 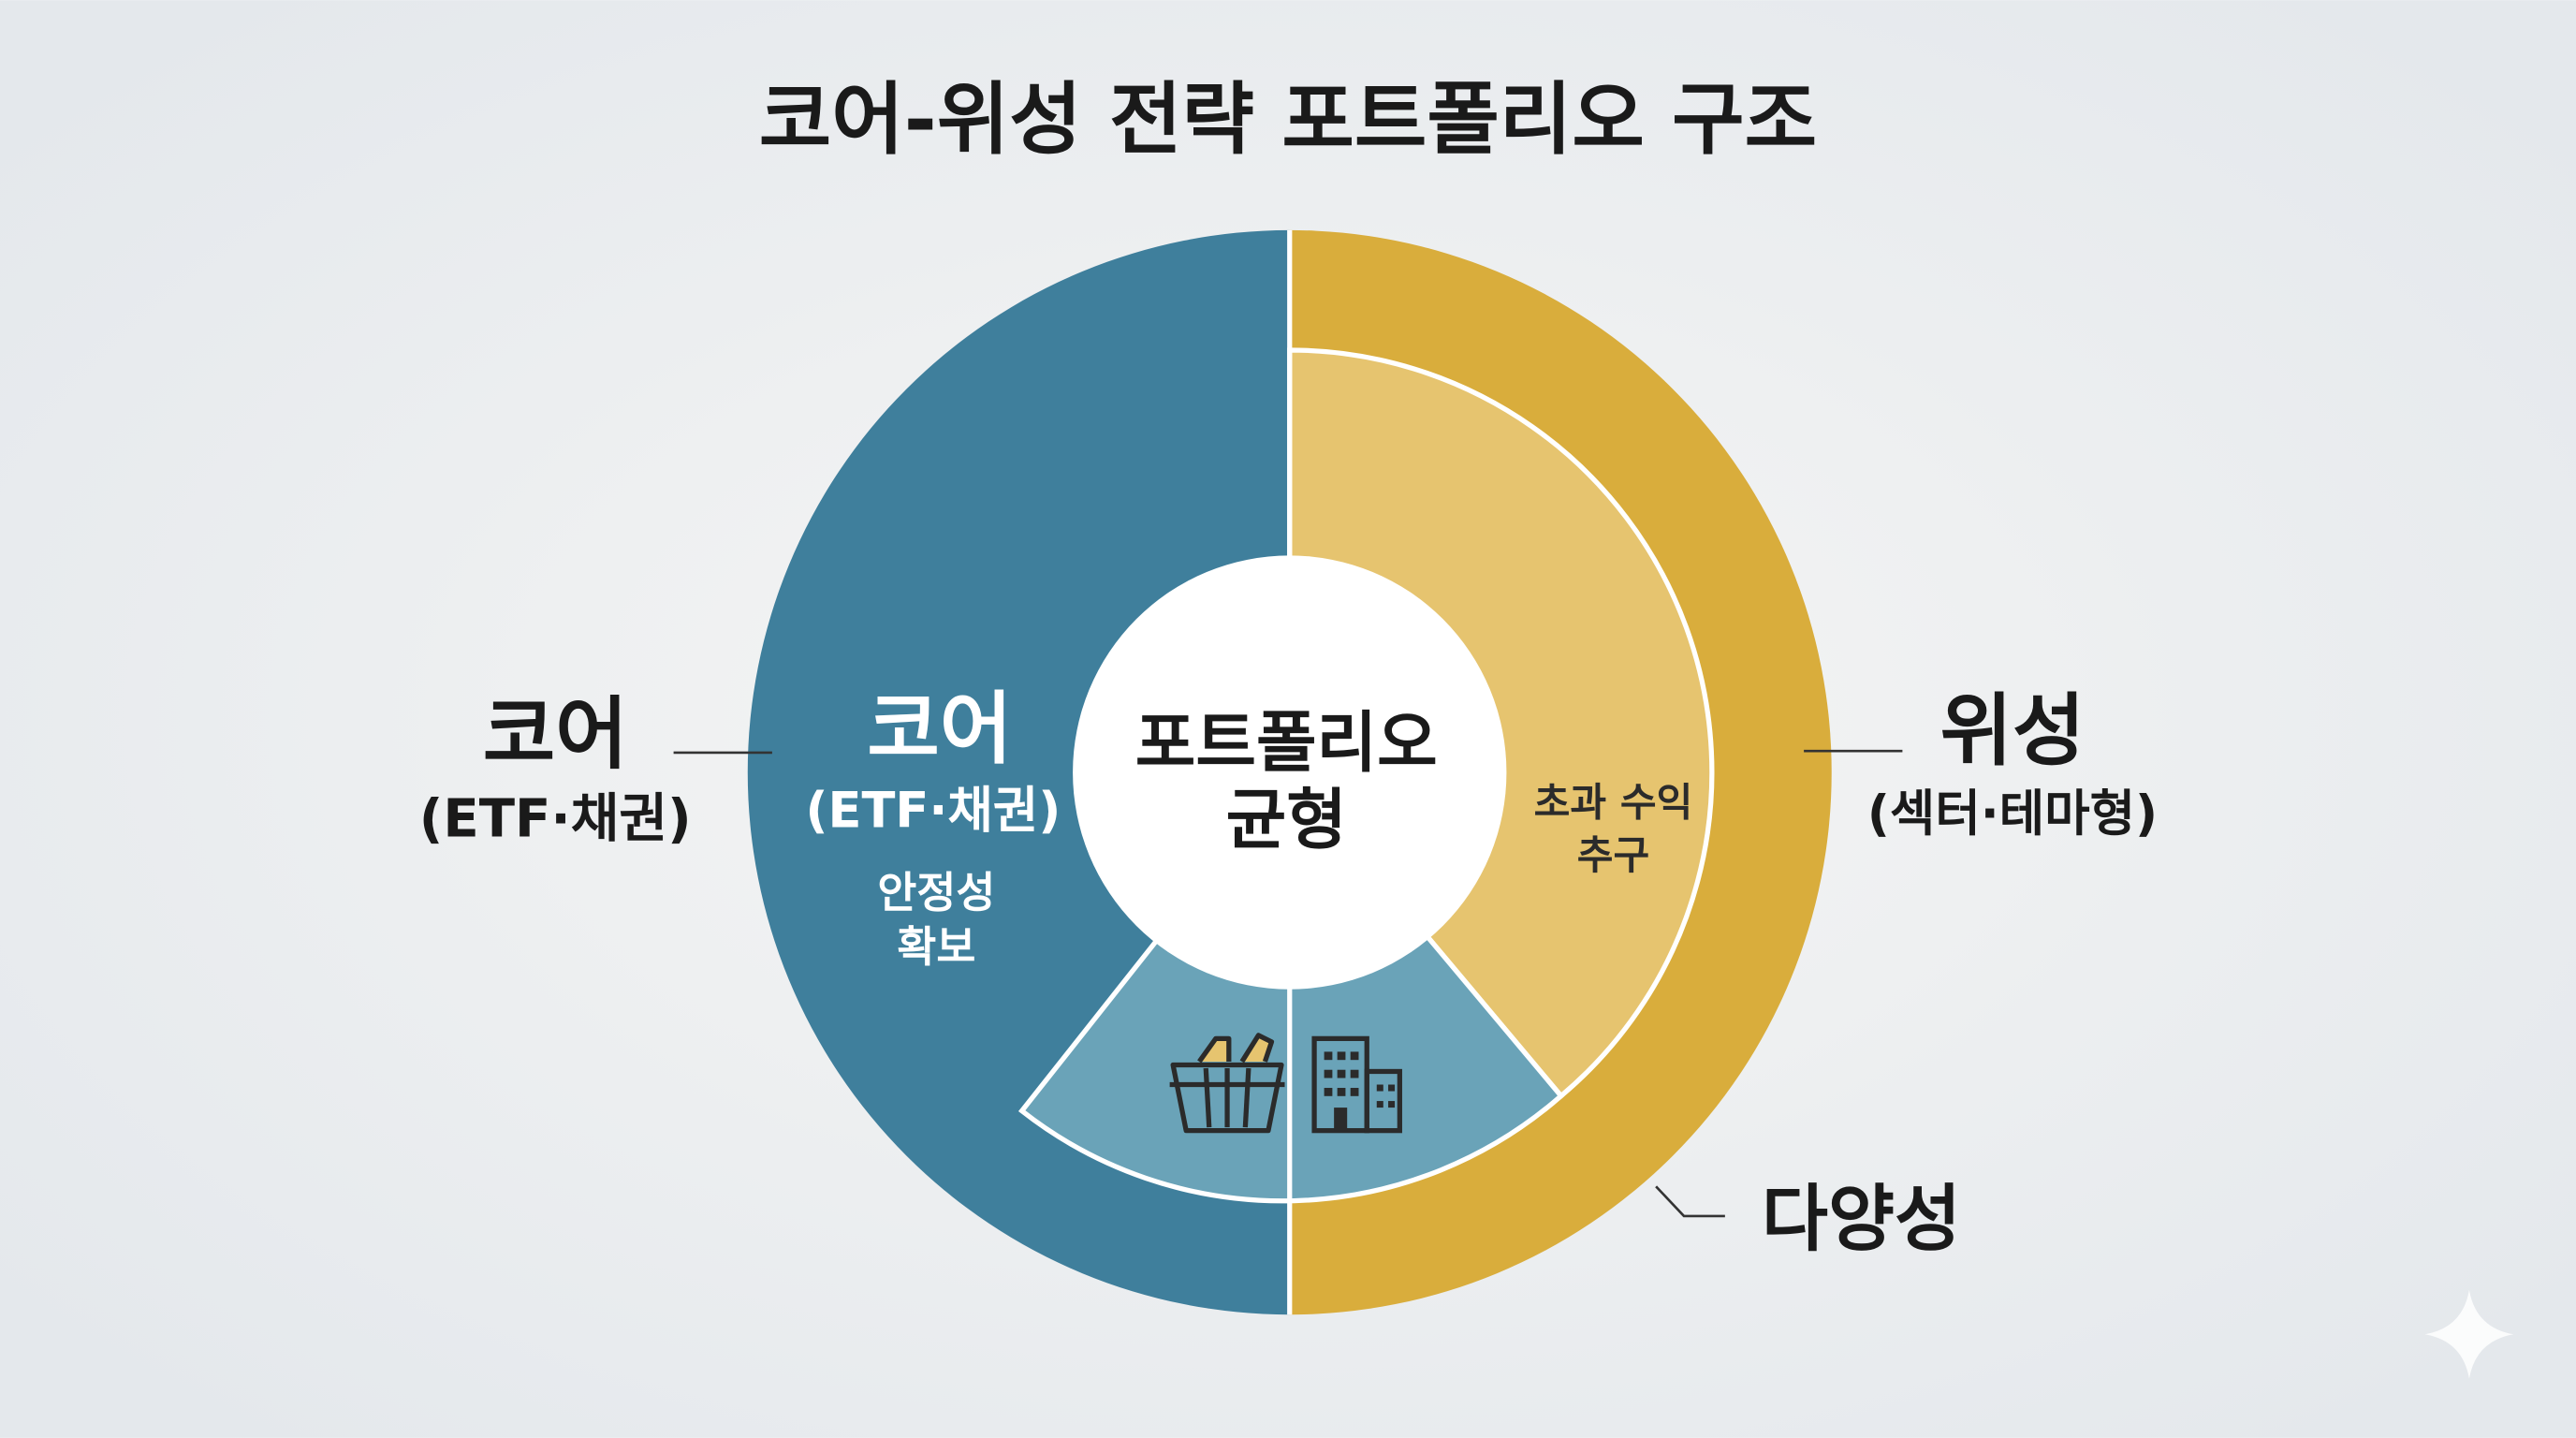 I want to click on center-label: 균형, so click(x=1286, y=820).